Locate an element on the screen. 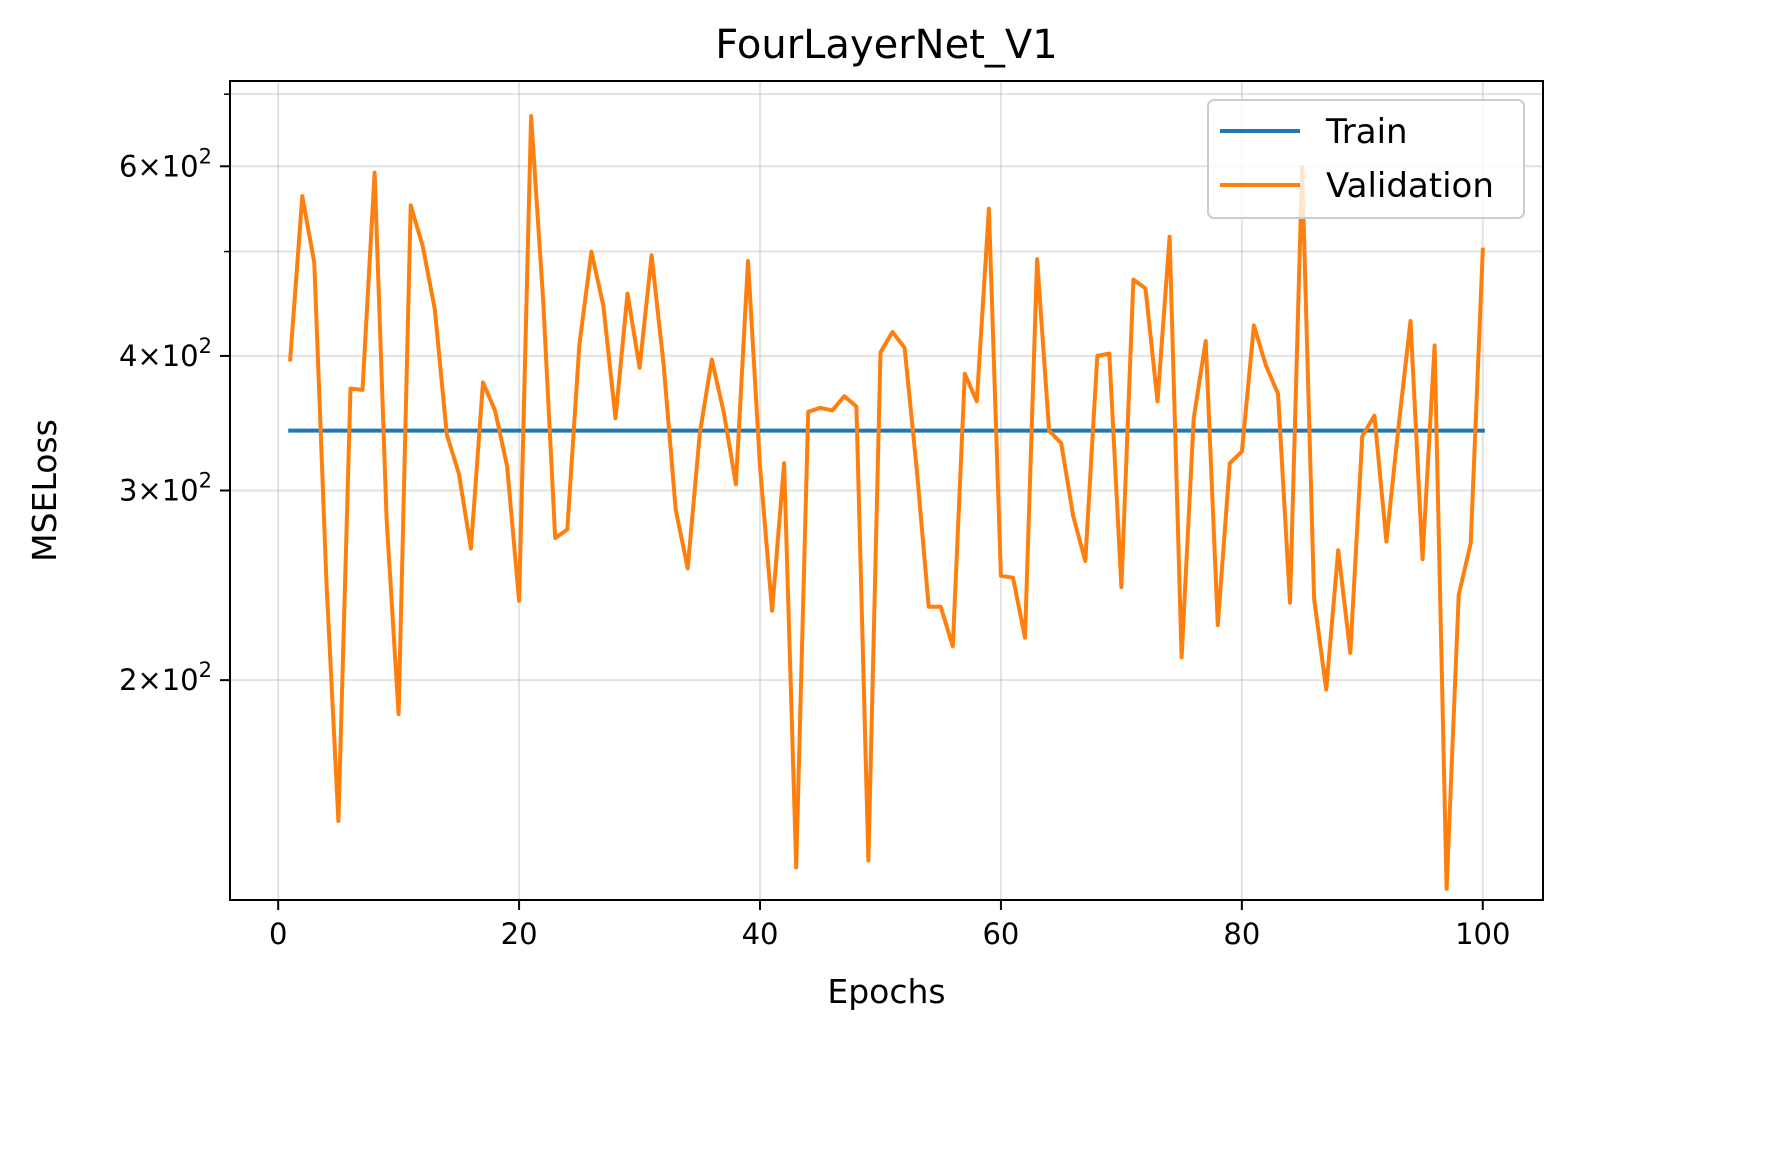 This screenshot has width=1767, height=1170. x-tick-label: 80 is located at coordinates (1241, 934).